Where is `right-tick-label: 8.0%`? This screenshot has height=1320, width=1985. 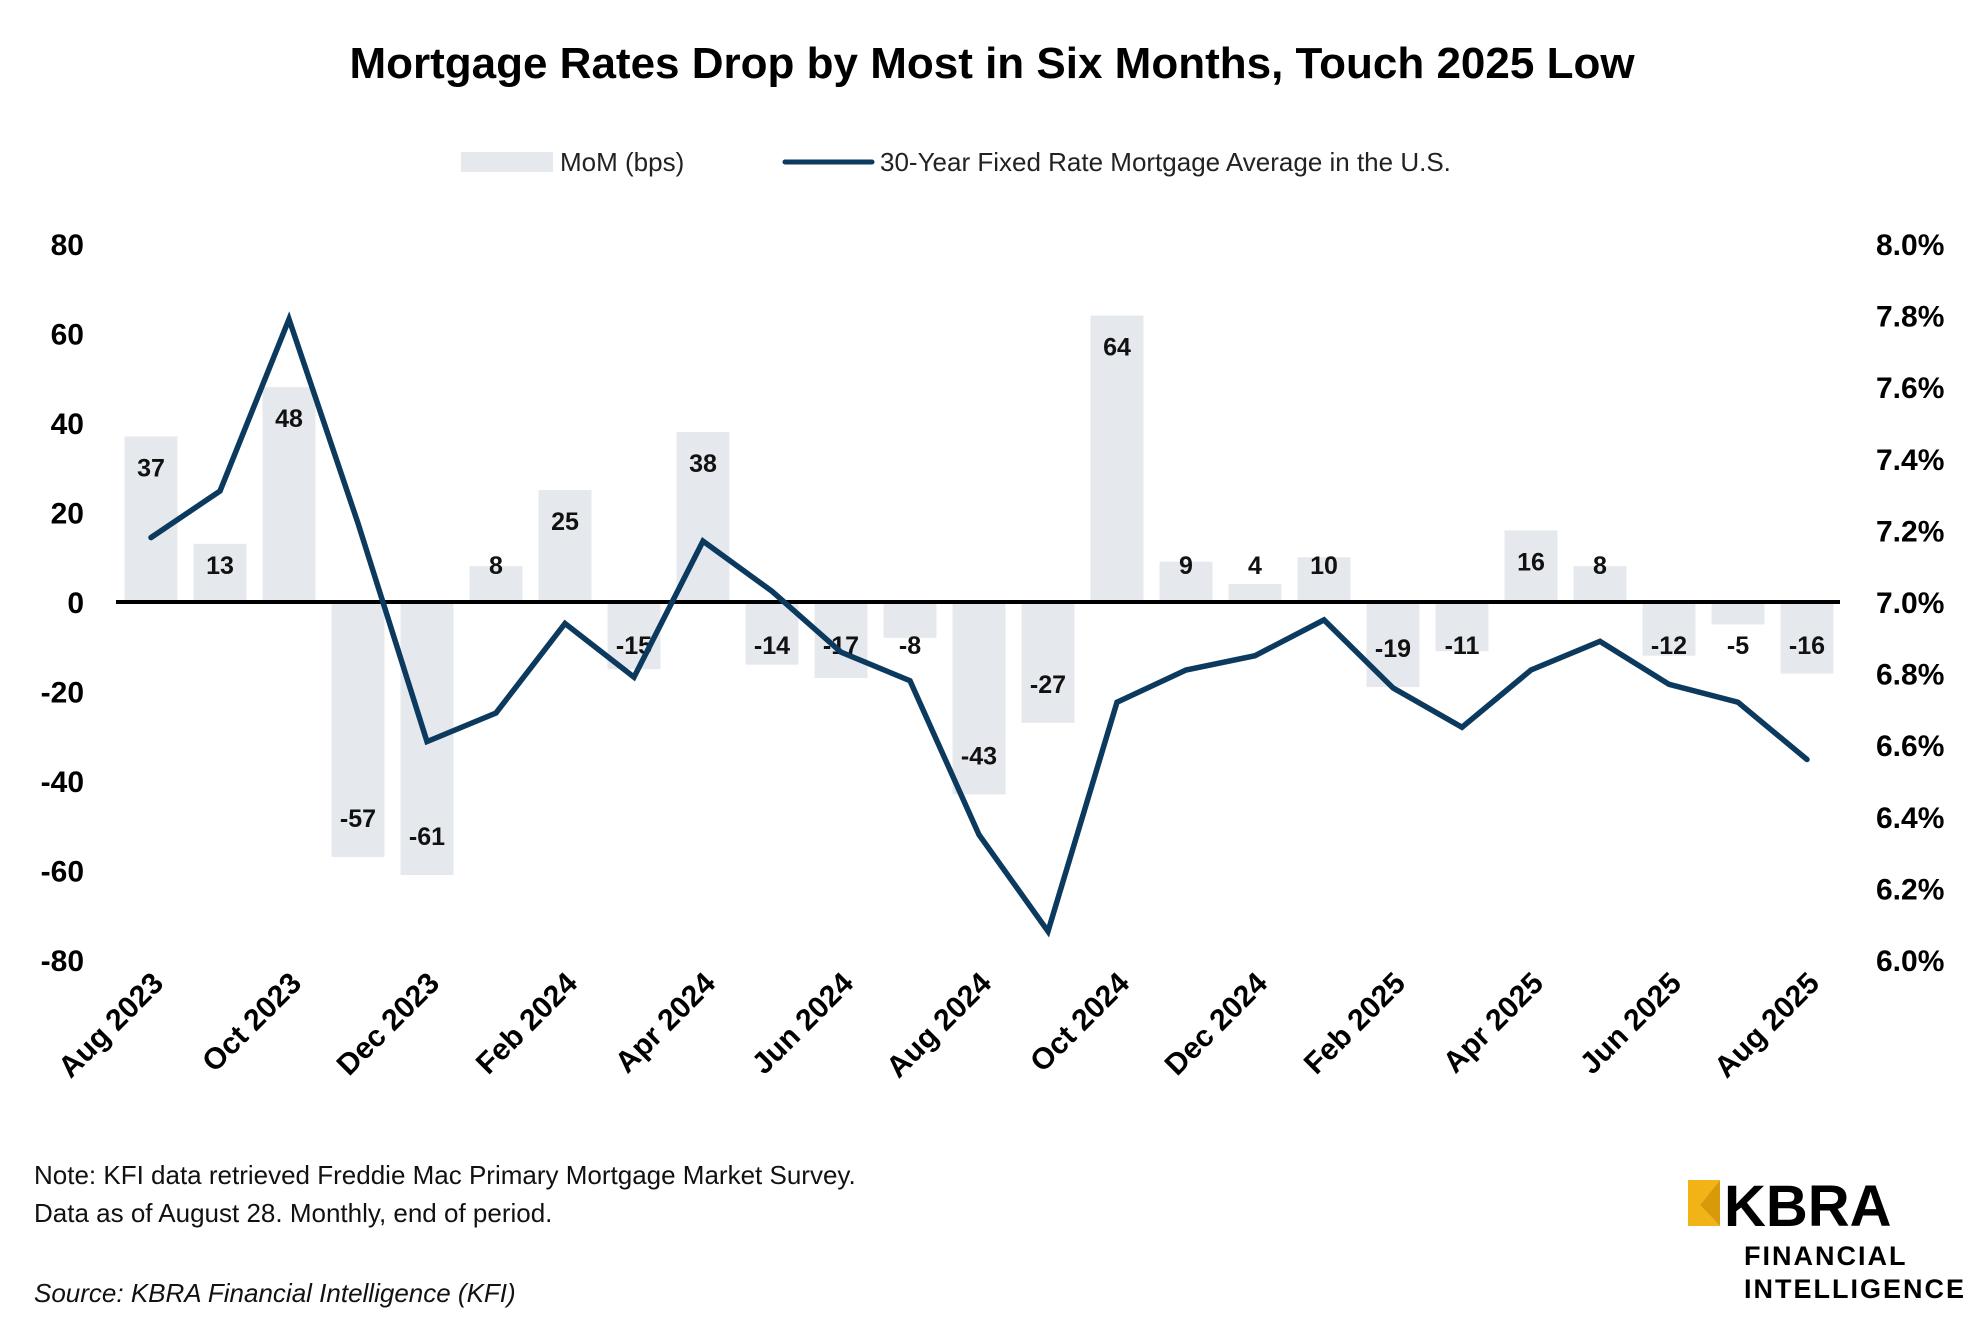 right-tick-label: 8.0% is located at coordinates (1910, 245).